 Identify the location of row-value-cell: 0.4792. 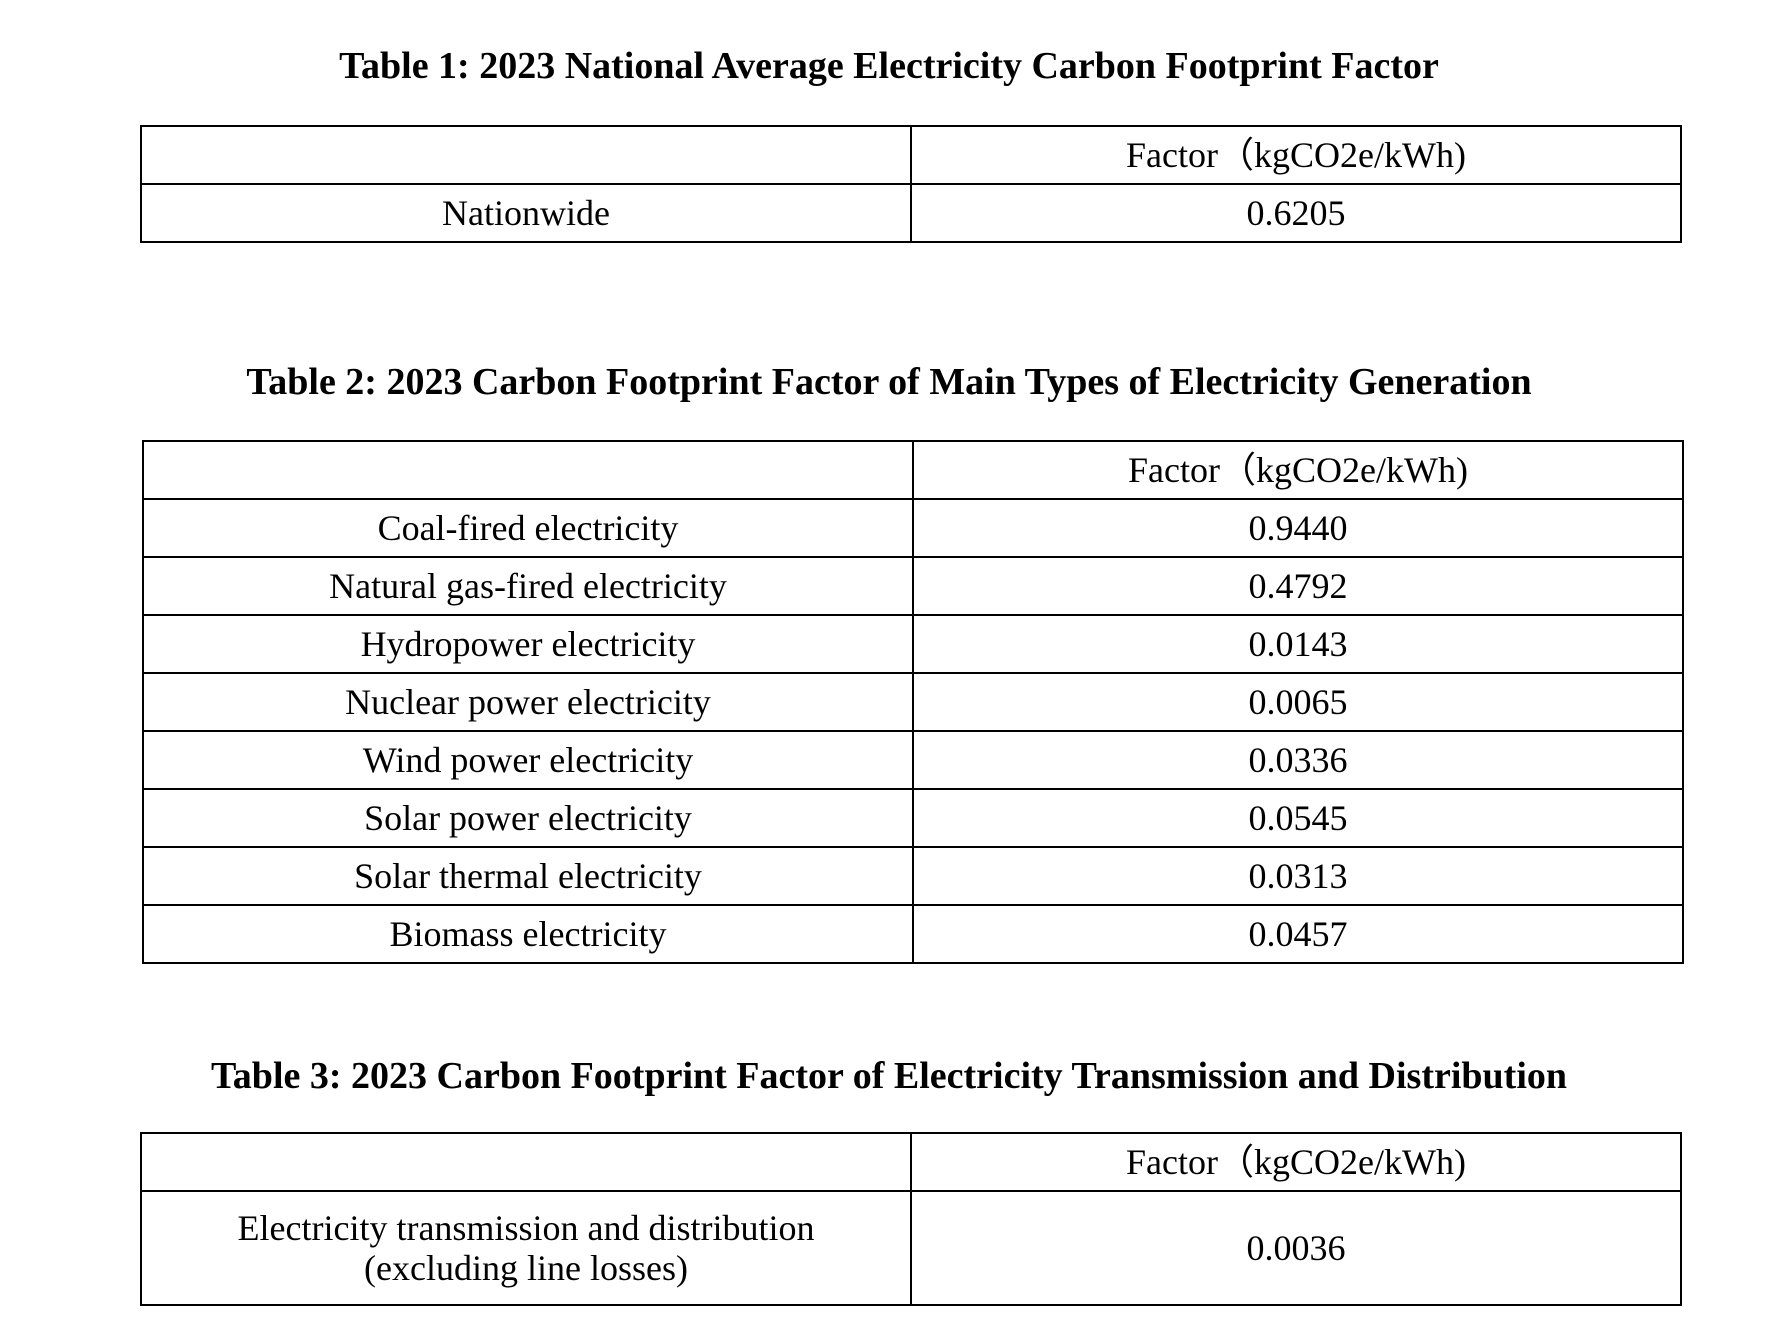
(1298, 586).